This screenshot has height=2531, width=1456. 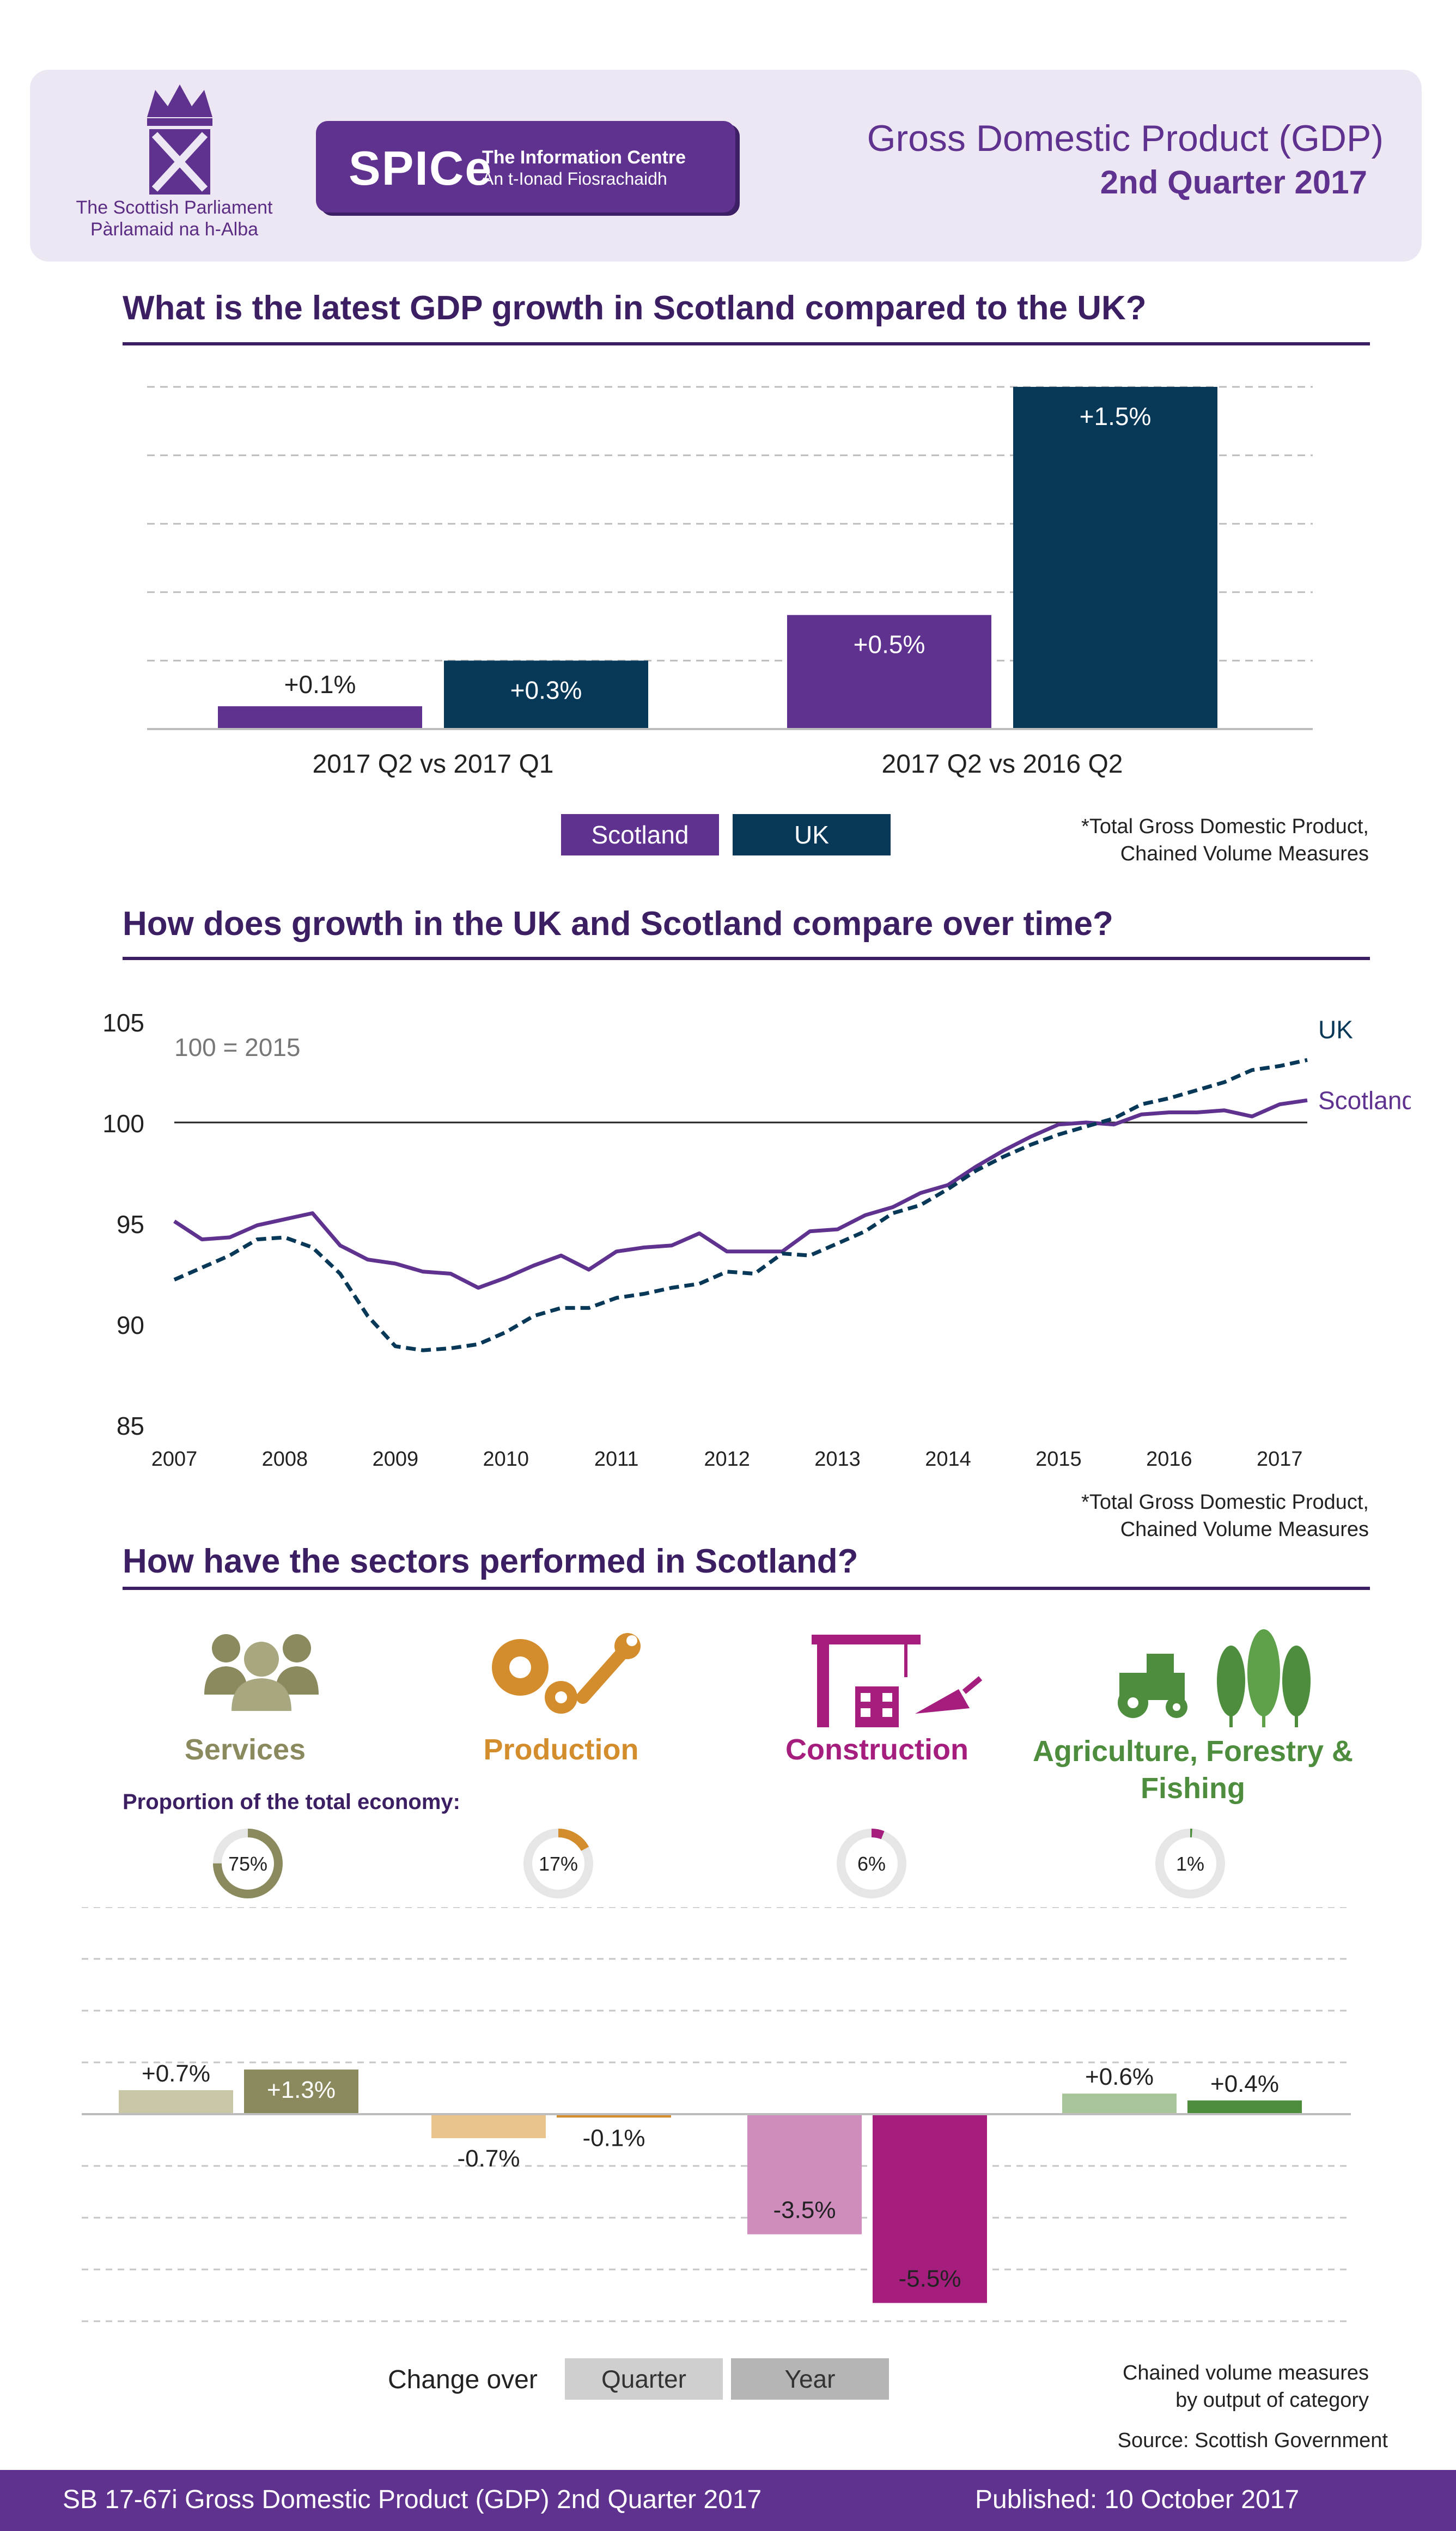 What do you see at coordinates (1364, 1100) in the screenshot?
I see `series-label-scotland: Scotland` at bounding box center [1364, 1100].